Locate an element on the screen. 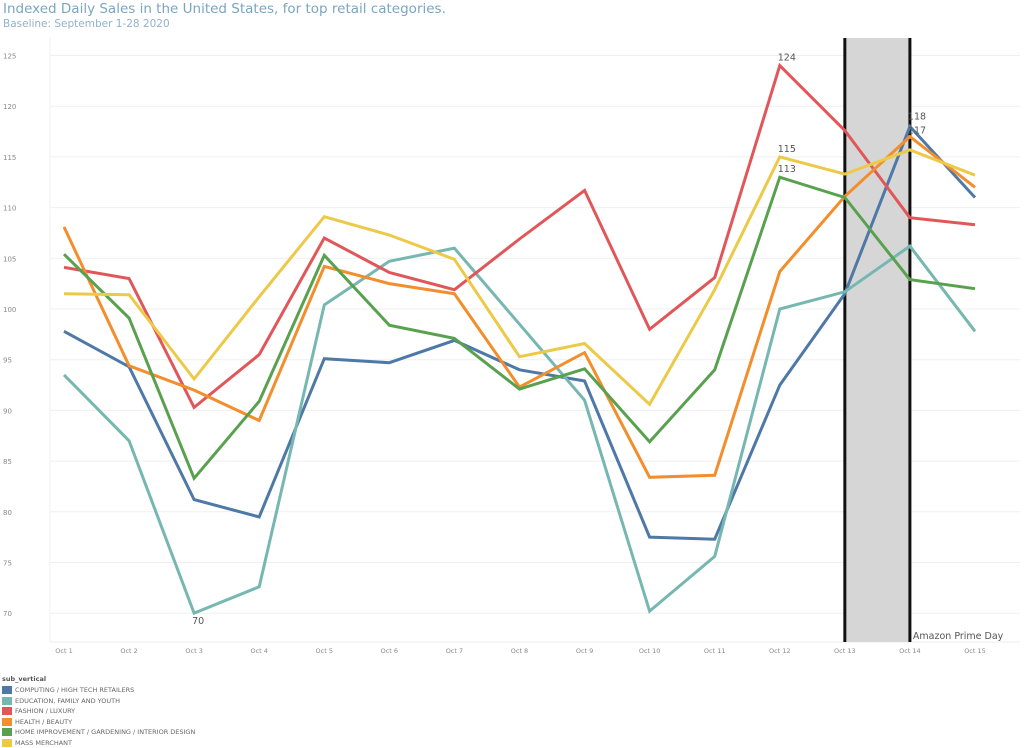 This screenshot has width=1024, height=748. y-tick-label: 80 is located at coordinates (7, 513).